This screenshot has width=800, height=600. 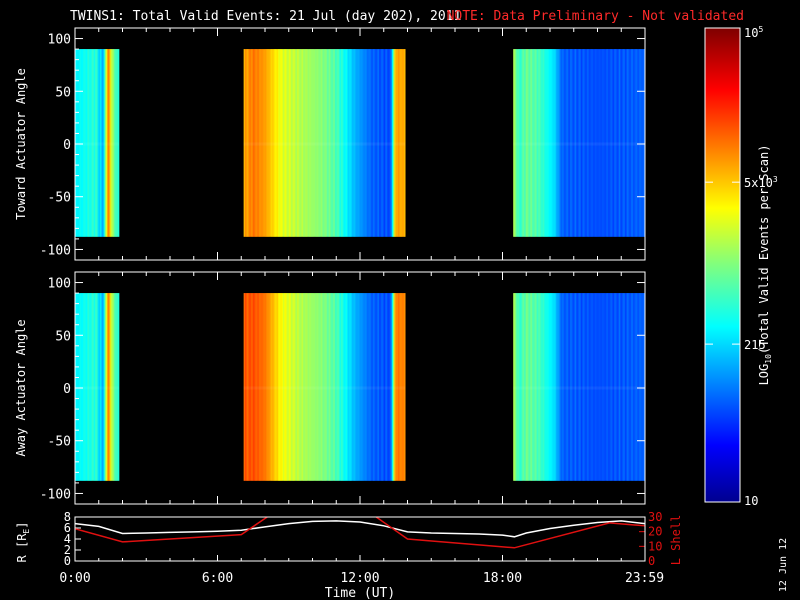 I want to click on colorbar-frame, so click(x=722, y=265).